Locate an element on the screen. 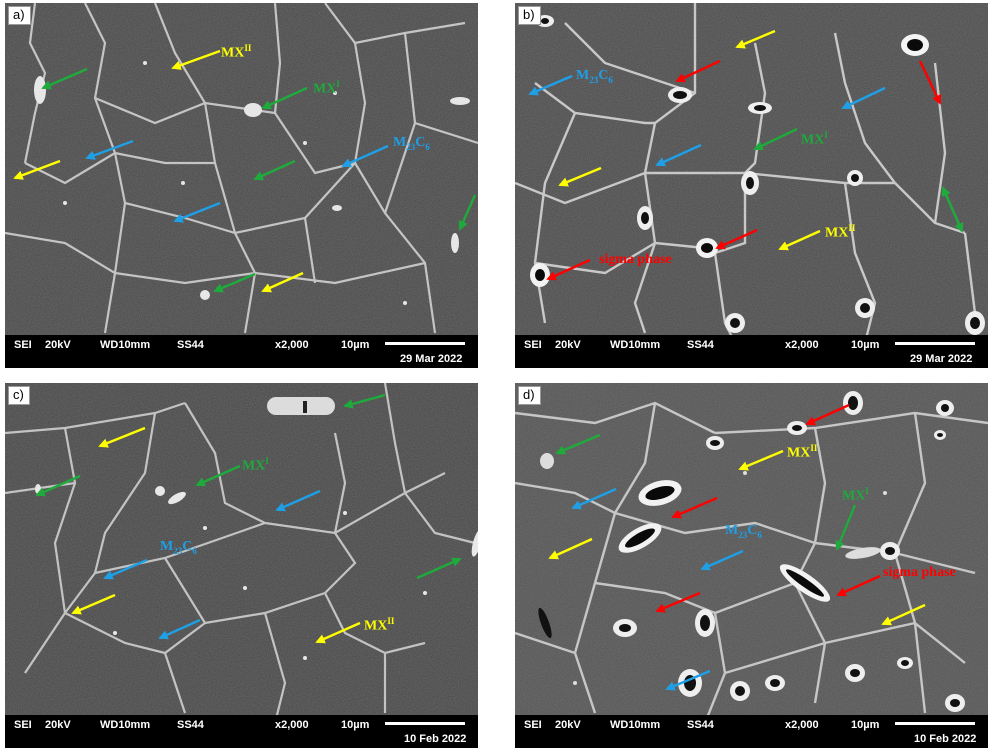 This screenshot has height=751, width=990. panel-label-a: a) is located at coordinates (19, 15).